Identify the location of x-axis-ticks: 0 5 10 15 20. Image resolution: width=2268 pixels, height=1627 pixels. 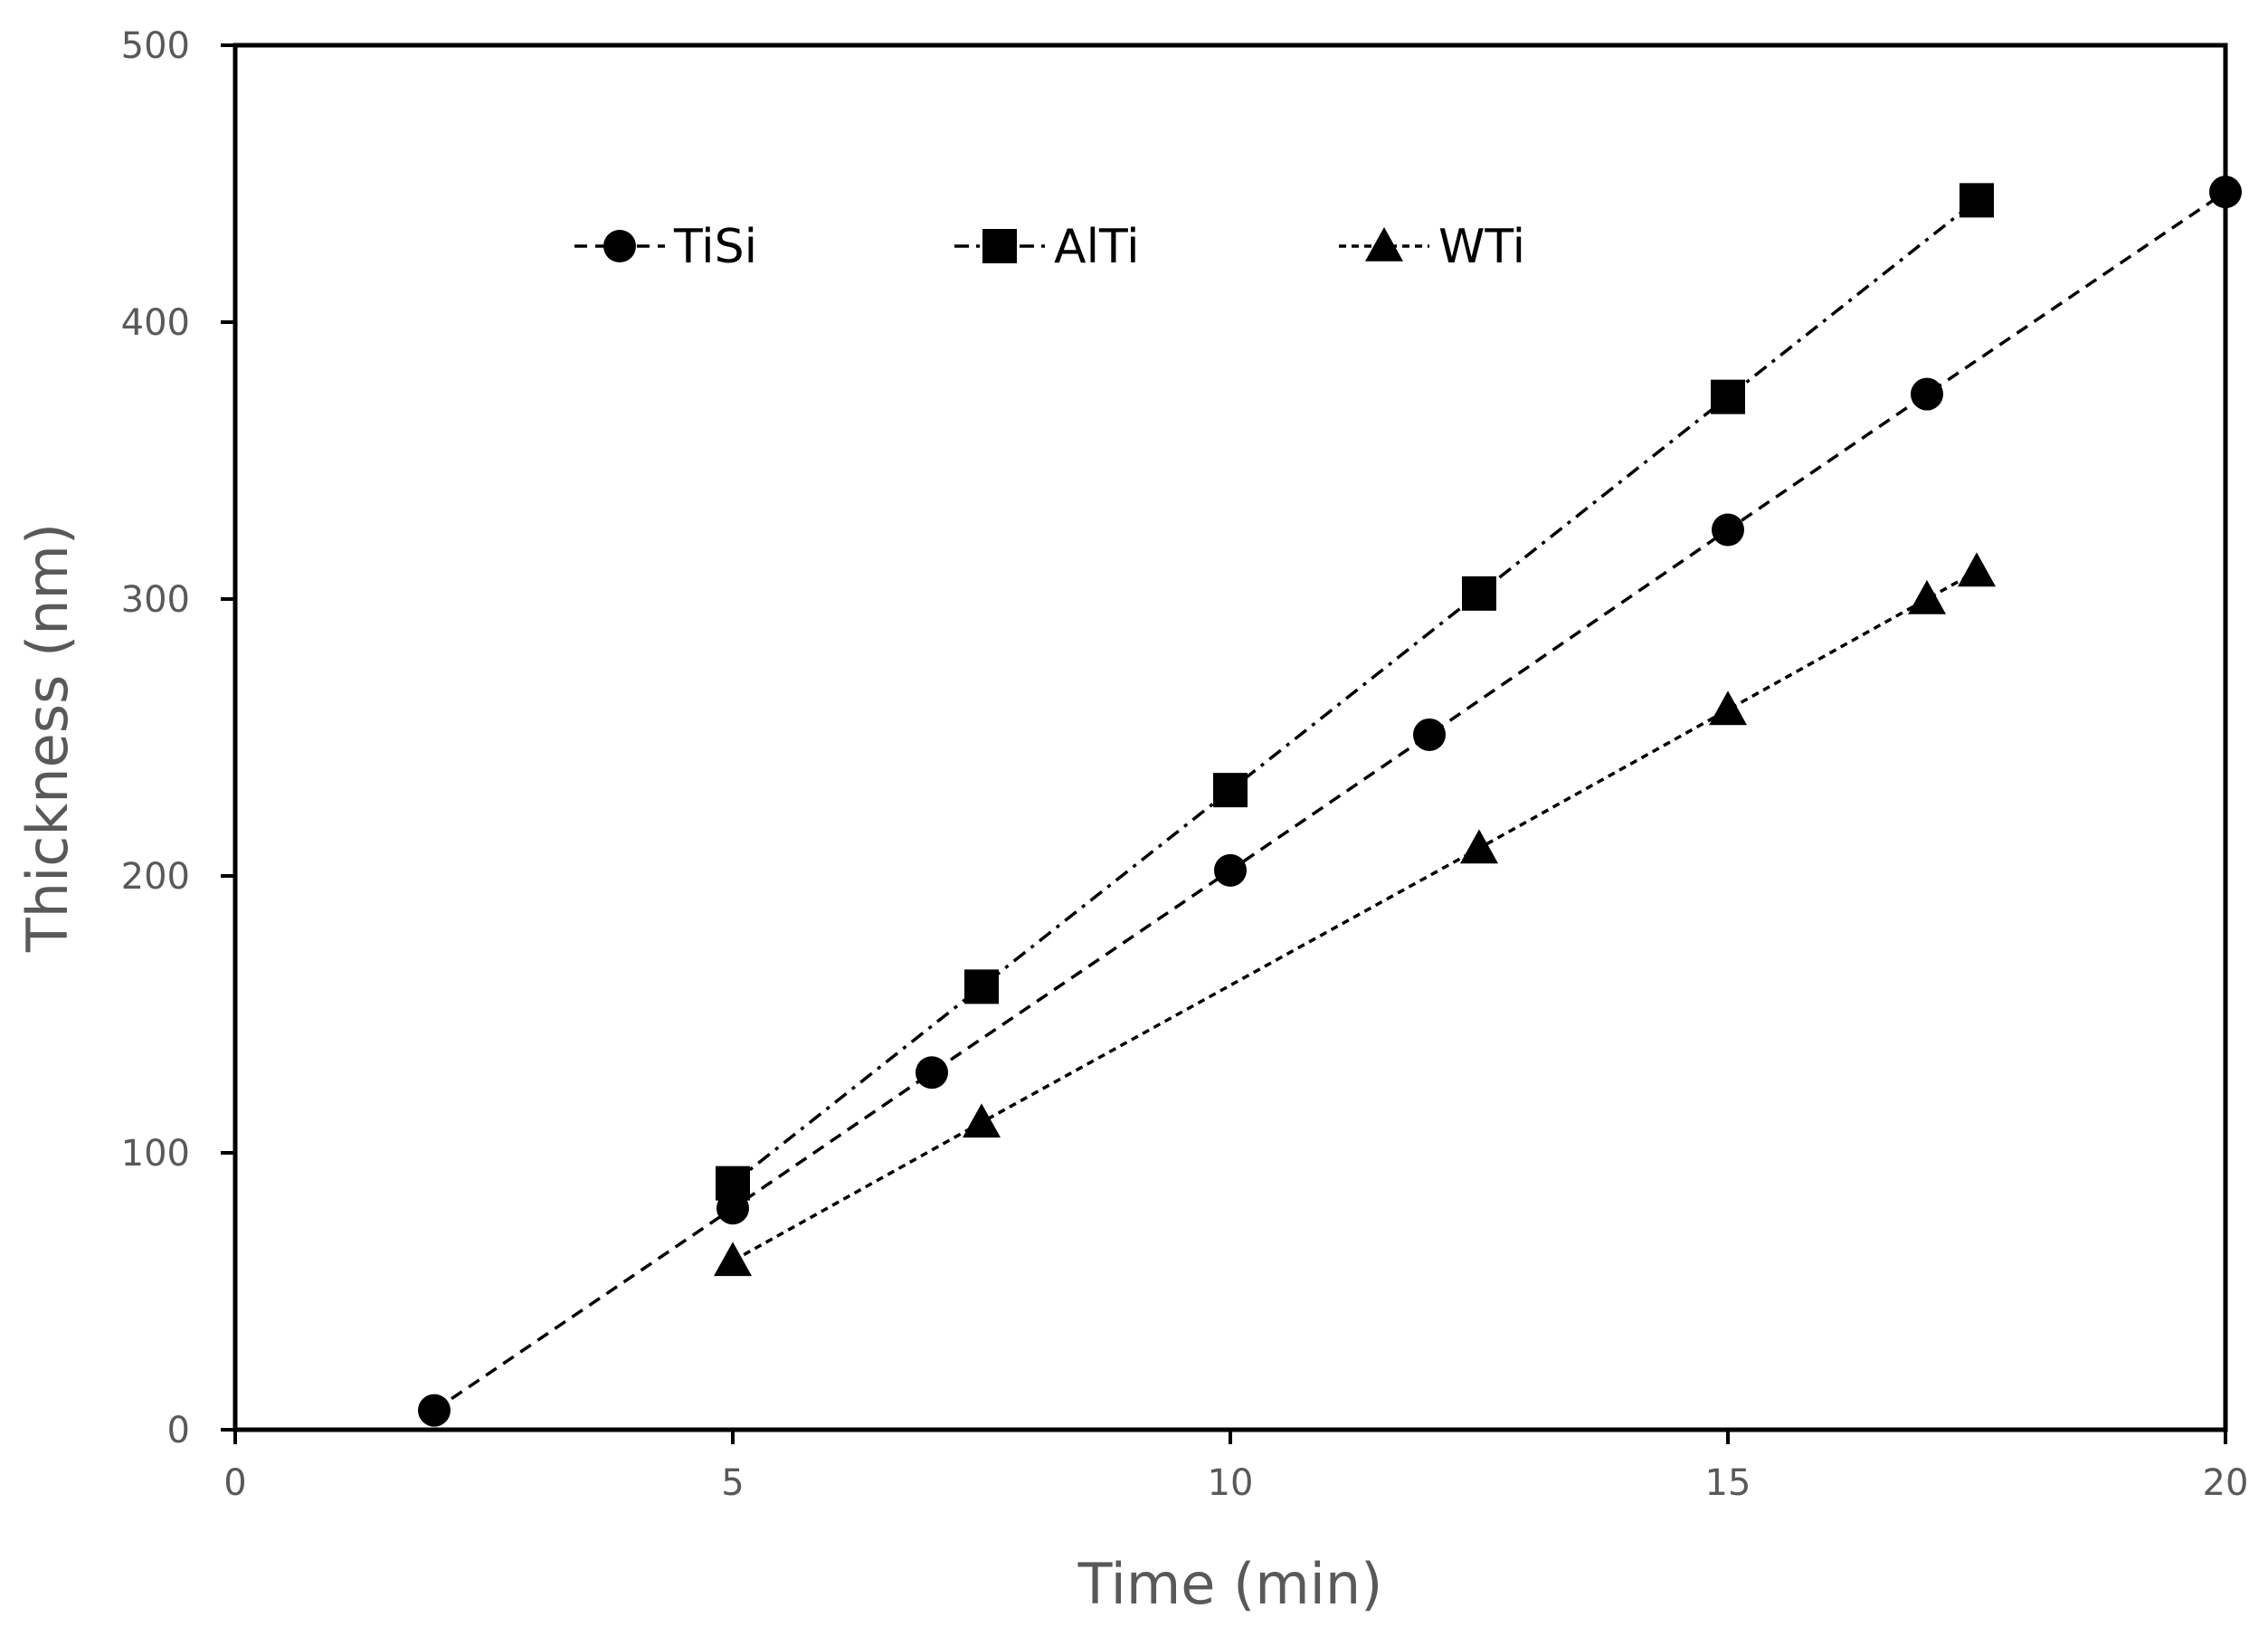
(1235, 1467).